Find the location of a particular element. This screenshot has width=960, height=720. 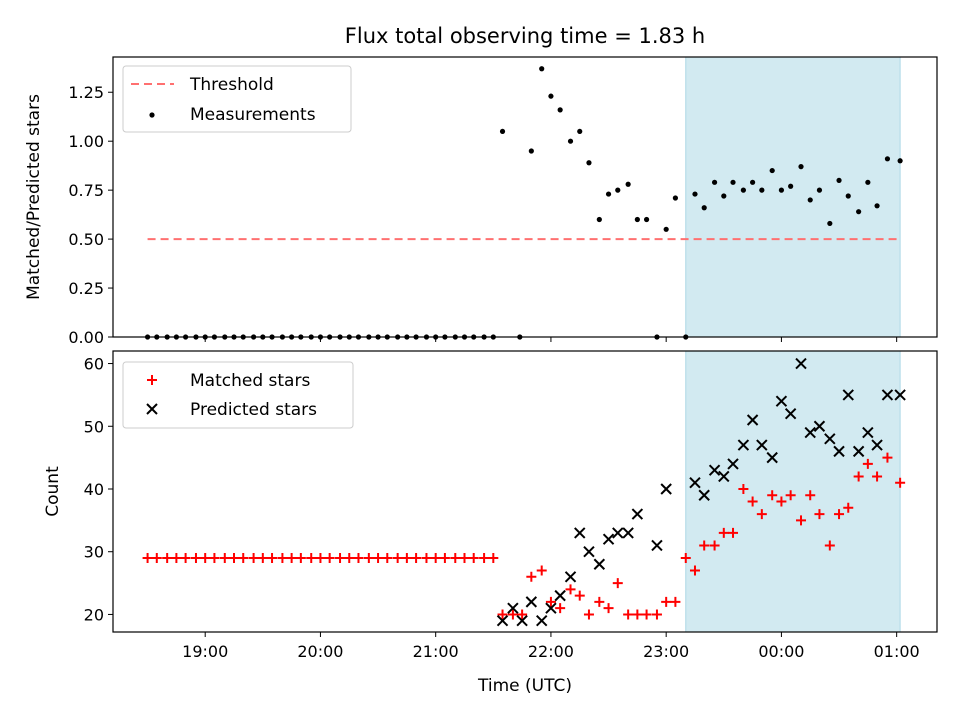

legend-matched-swatch is located at coordinates (152, 380).